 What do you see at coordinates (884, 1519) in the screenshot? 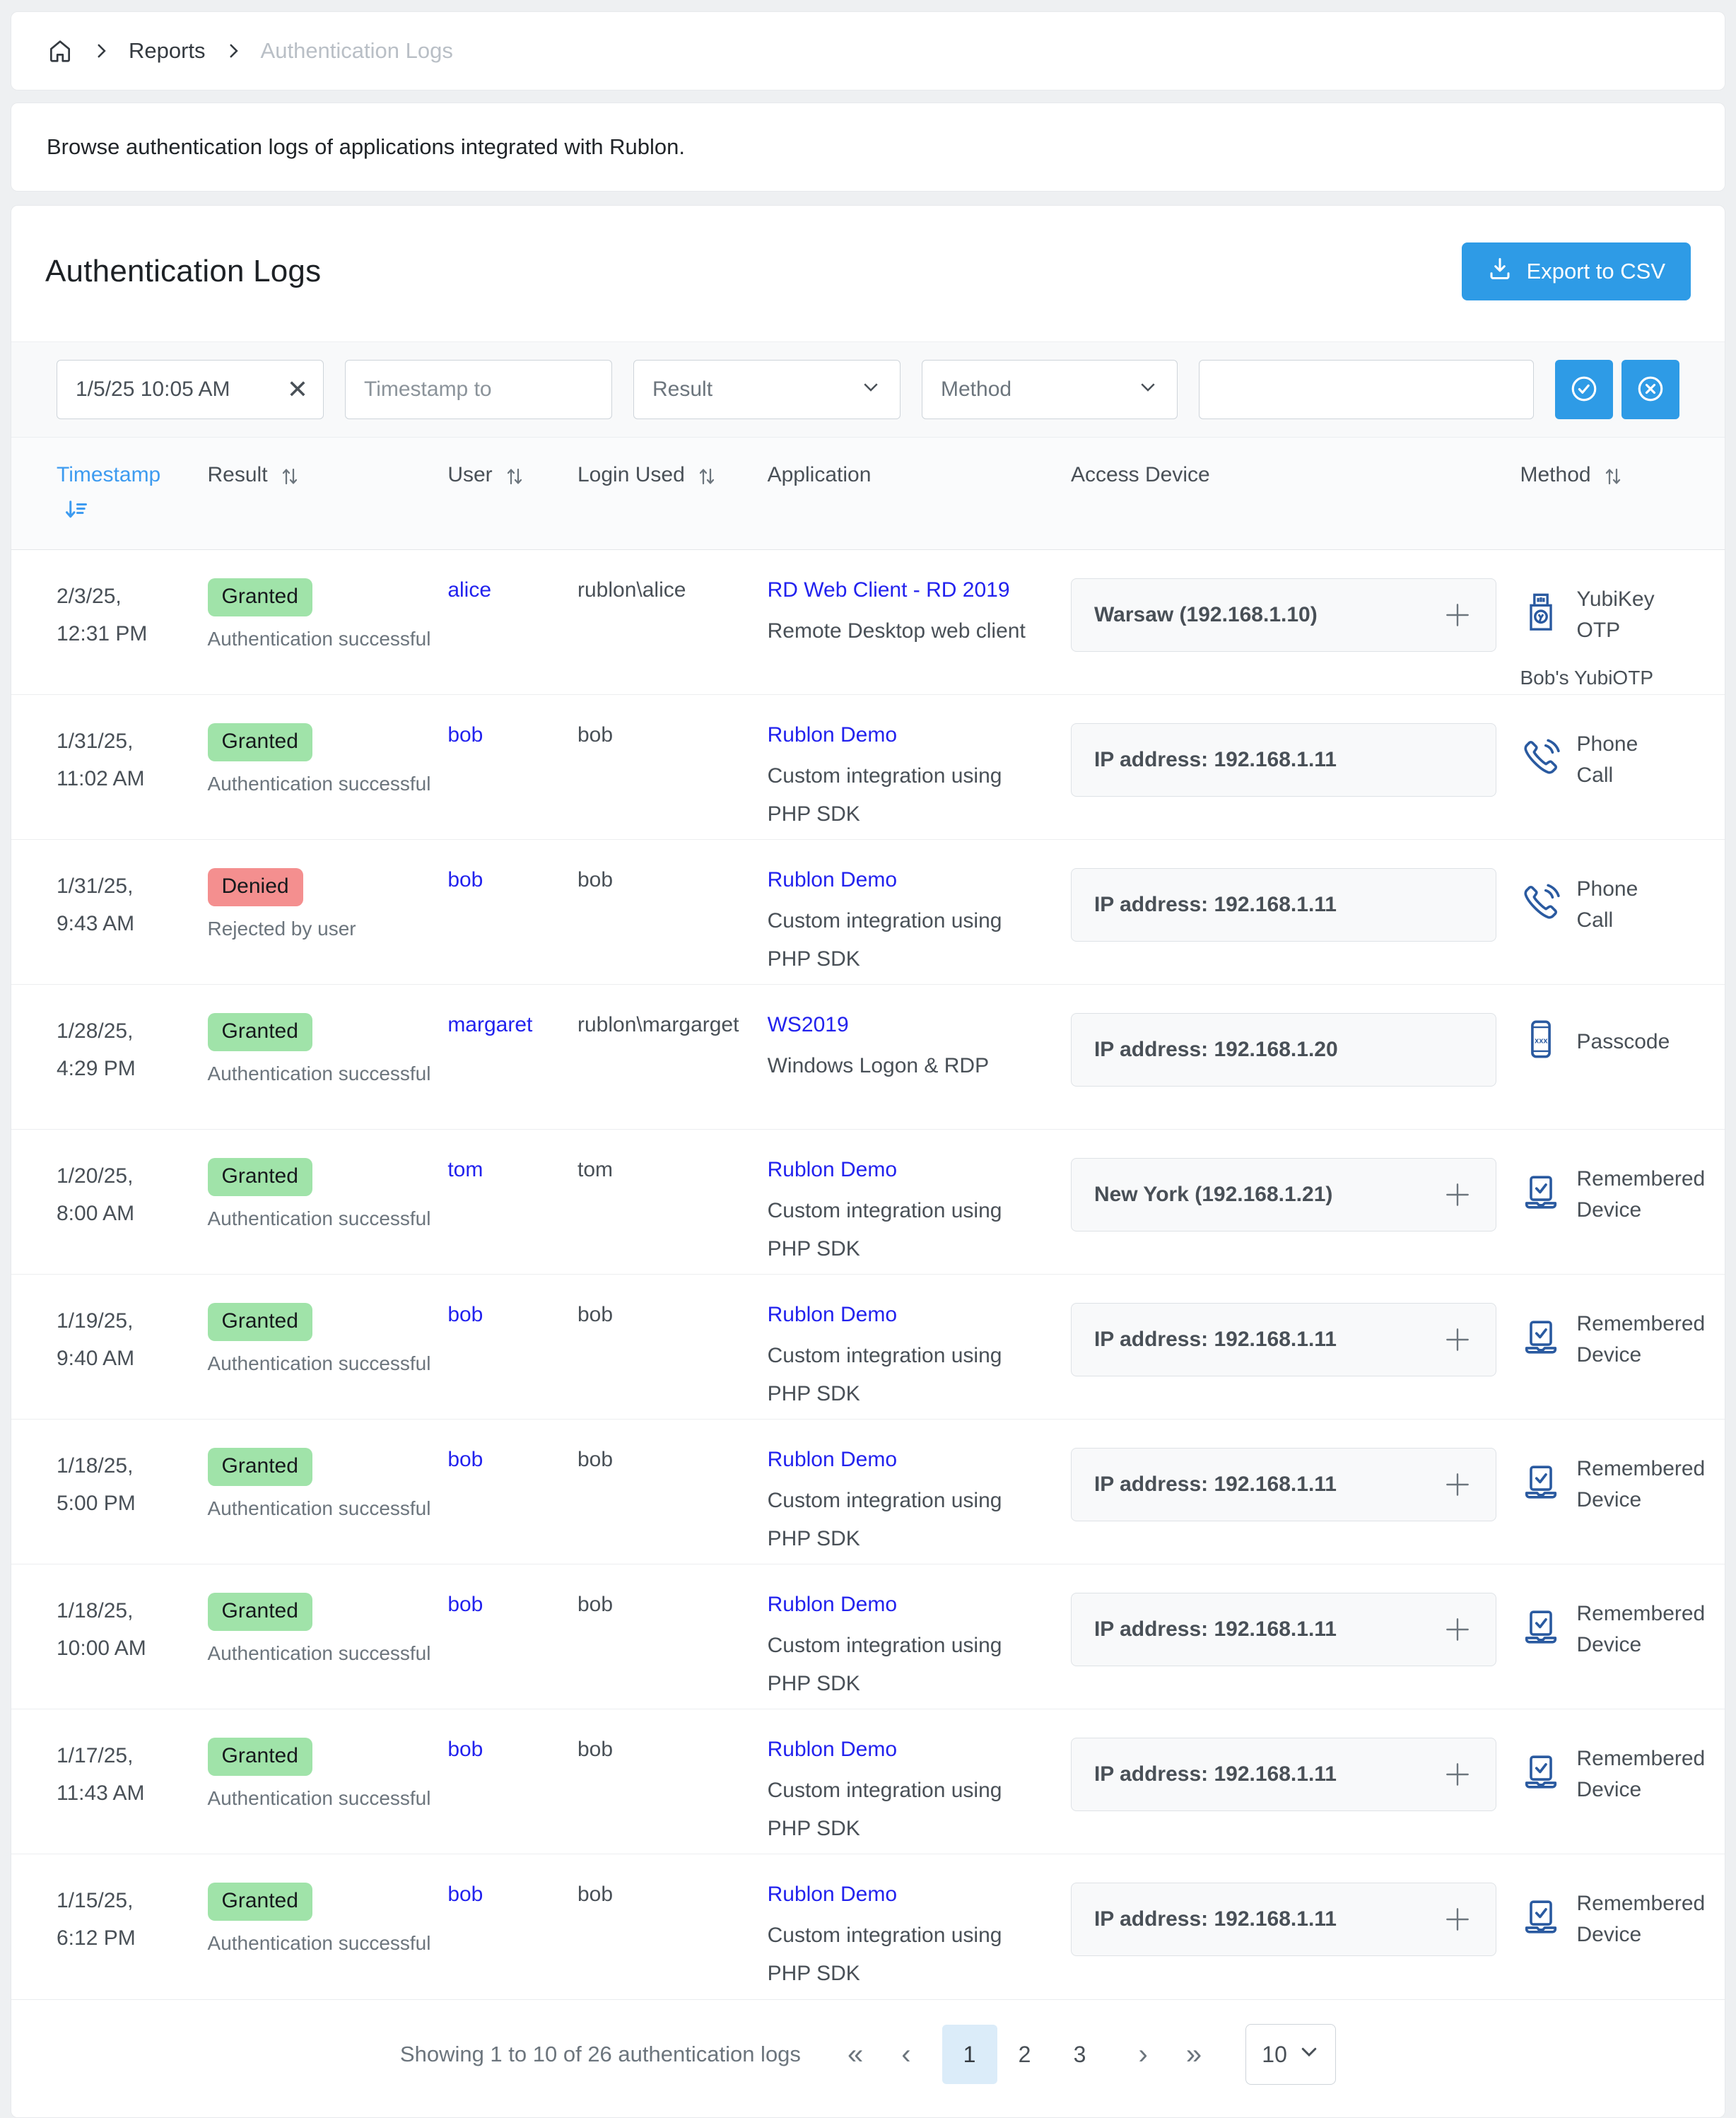
I see `application-description: Custom integration using PHP SDK` at bounding box center [884, 1519].